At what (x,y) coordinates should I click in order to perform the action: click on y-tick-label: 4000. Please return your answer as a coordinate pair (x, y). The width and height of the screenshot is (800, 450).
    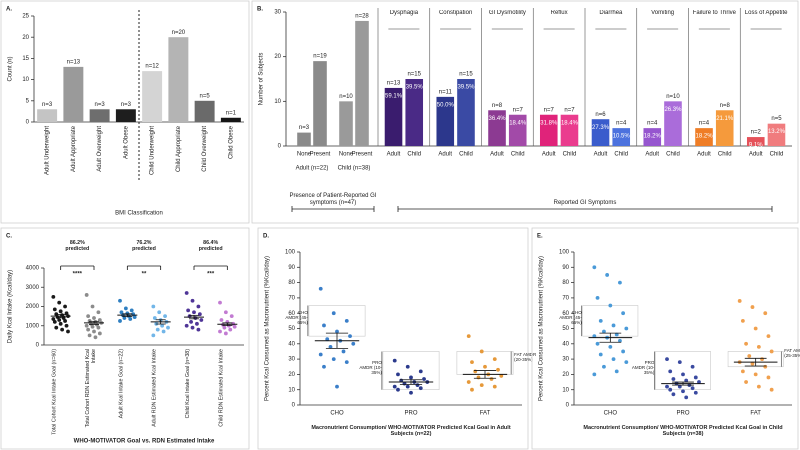
    Looking at the image, I should click on (33, 269).